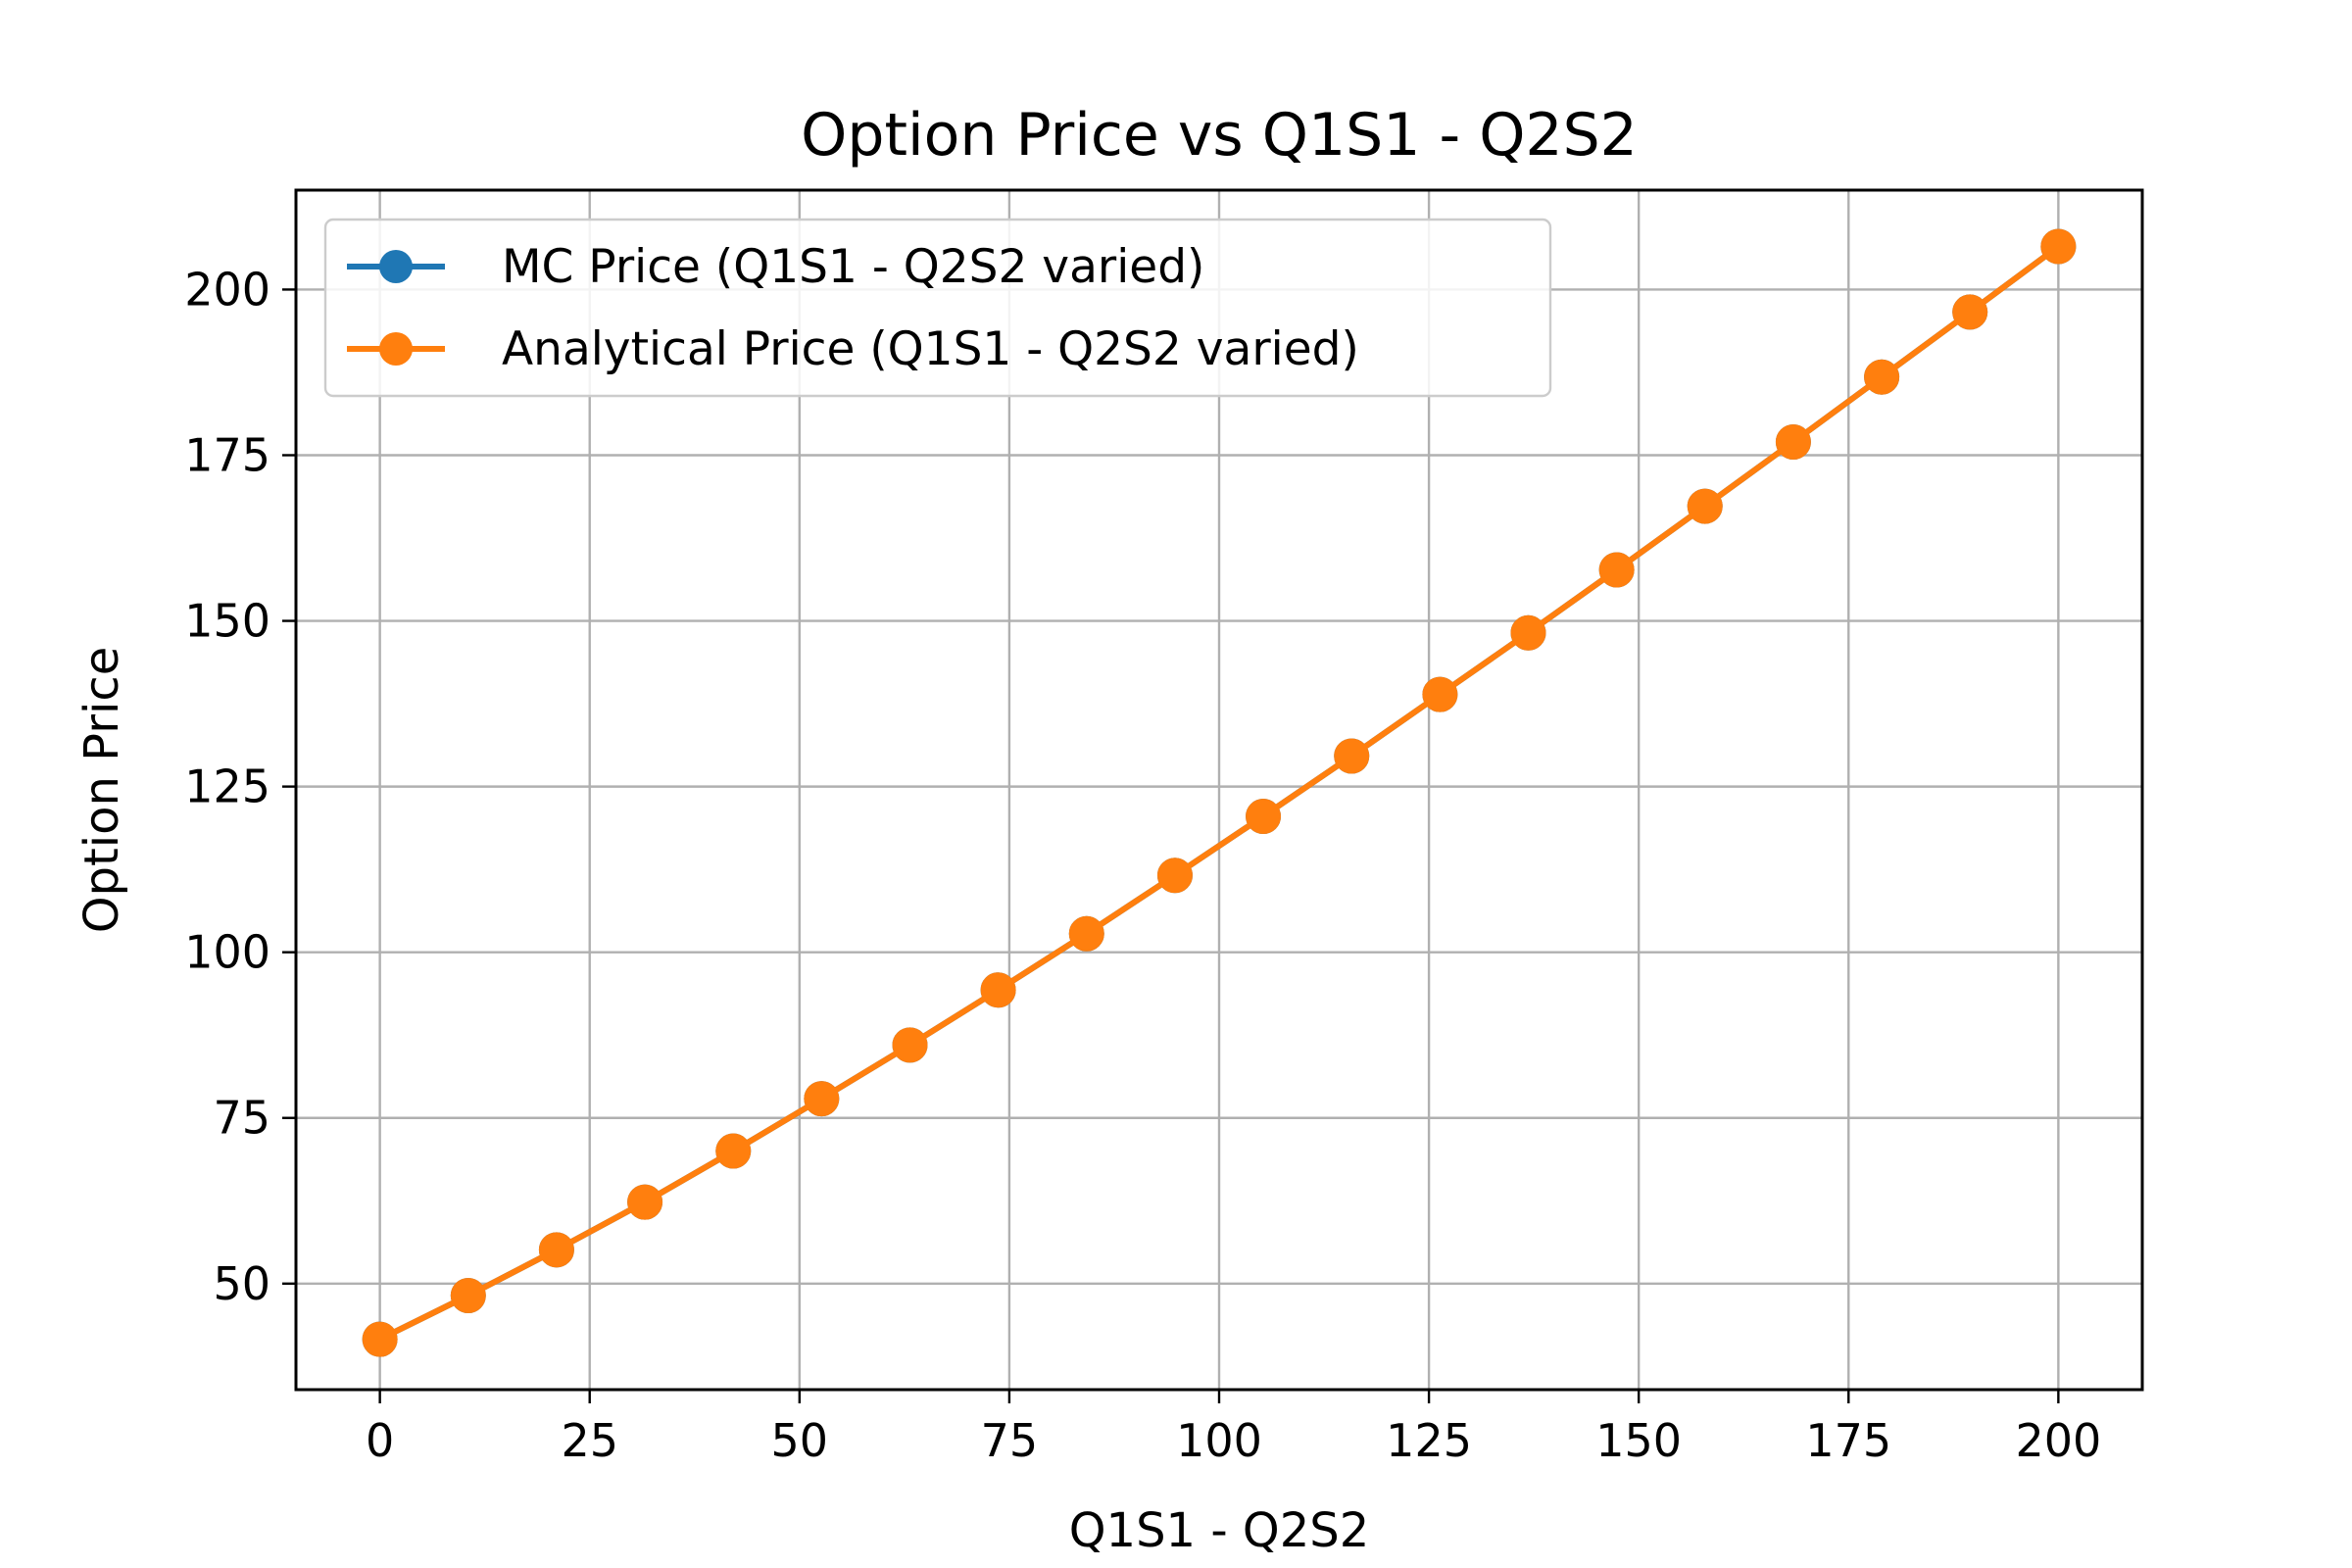  I want to click on legend-label: Analytical Price (Q1S1 - Q2S2 varied), so click(930, 349).